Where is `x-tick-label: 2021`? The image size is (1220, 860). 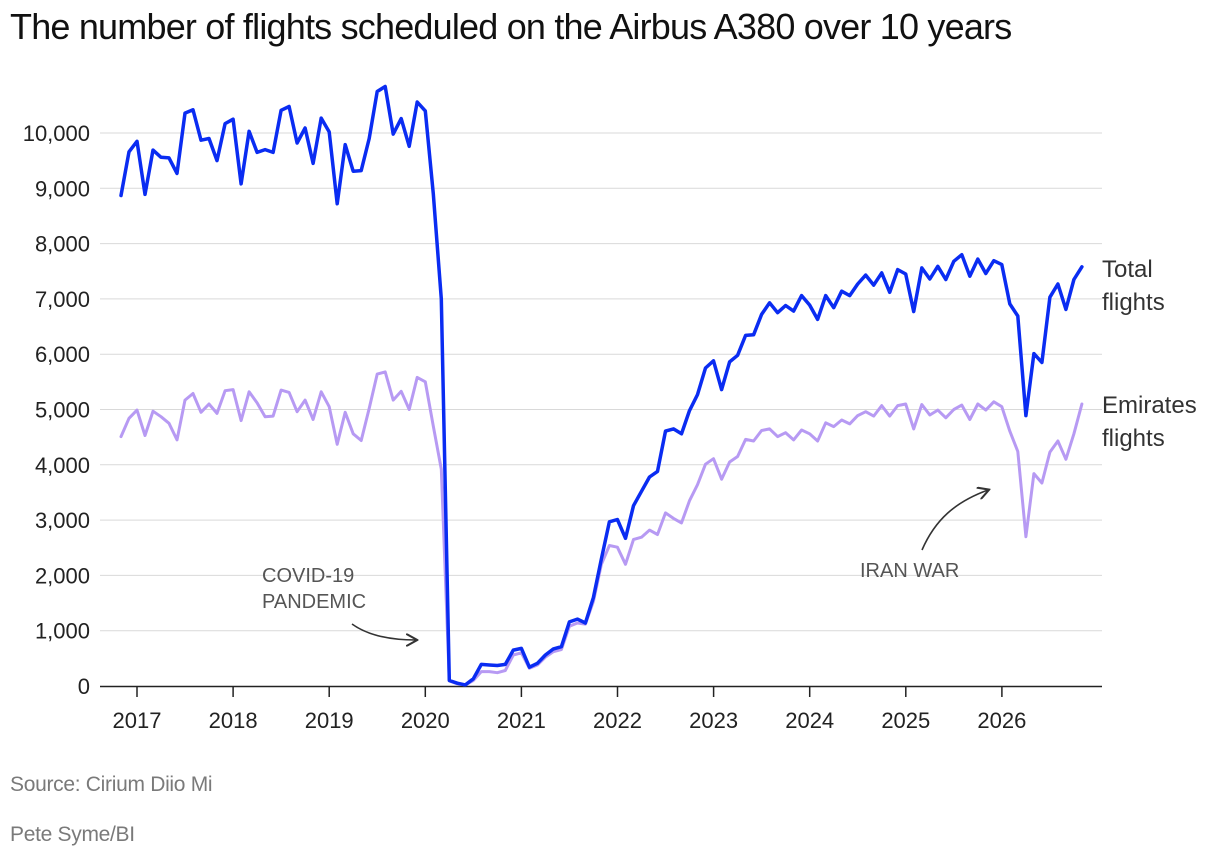
x-tick-label: 2021 is located at coordinates (521, 720).